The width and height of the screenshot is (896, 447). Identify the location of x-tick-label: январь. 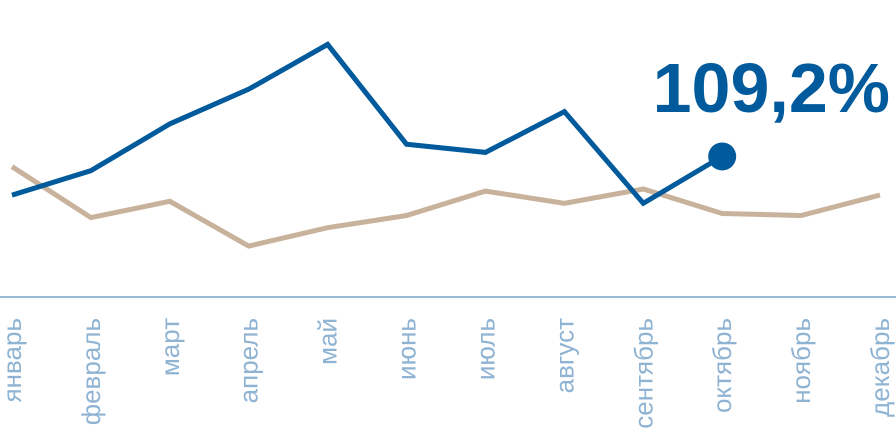
(13, 360).